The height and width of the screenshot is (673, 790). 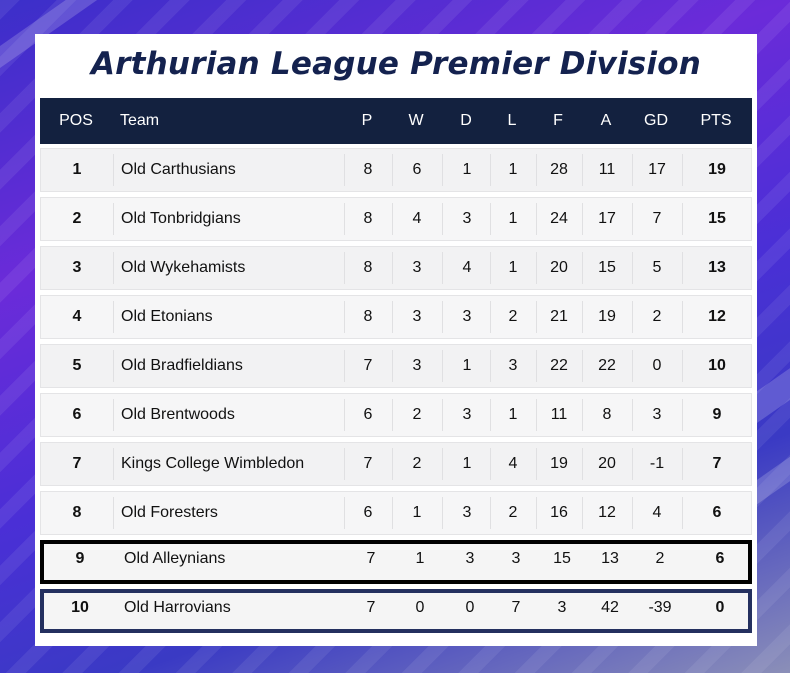 What do you see at coordinates (182, 365) in the screenshot?
I see `row-team-name: Old Bradfieldians` at bounding box center [182, 365].